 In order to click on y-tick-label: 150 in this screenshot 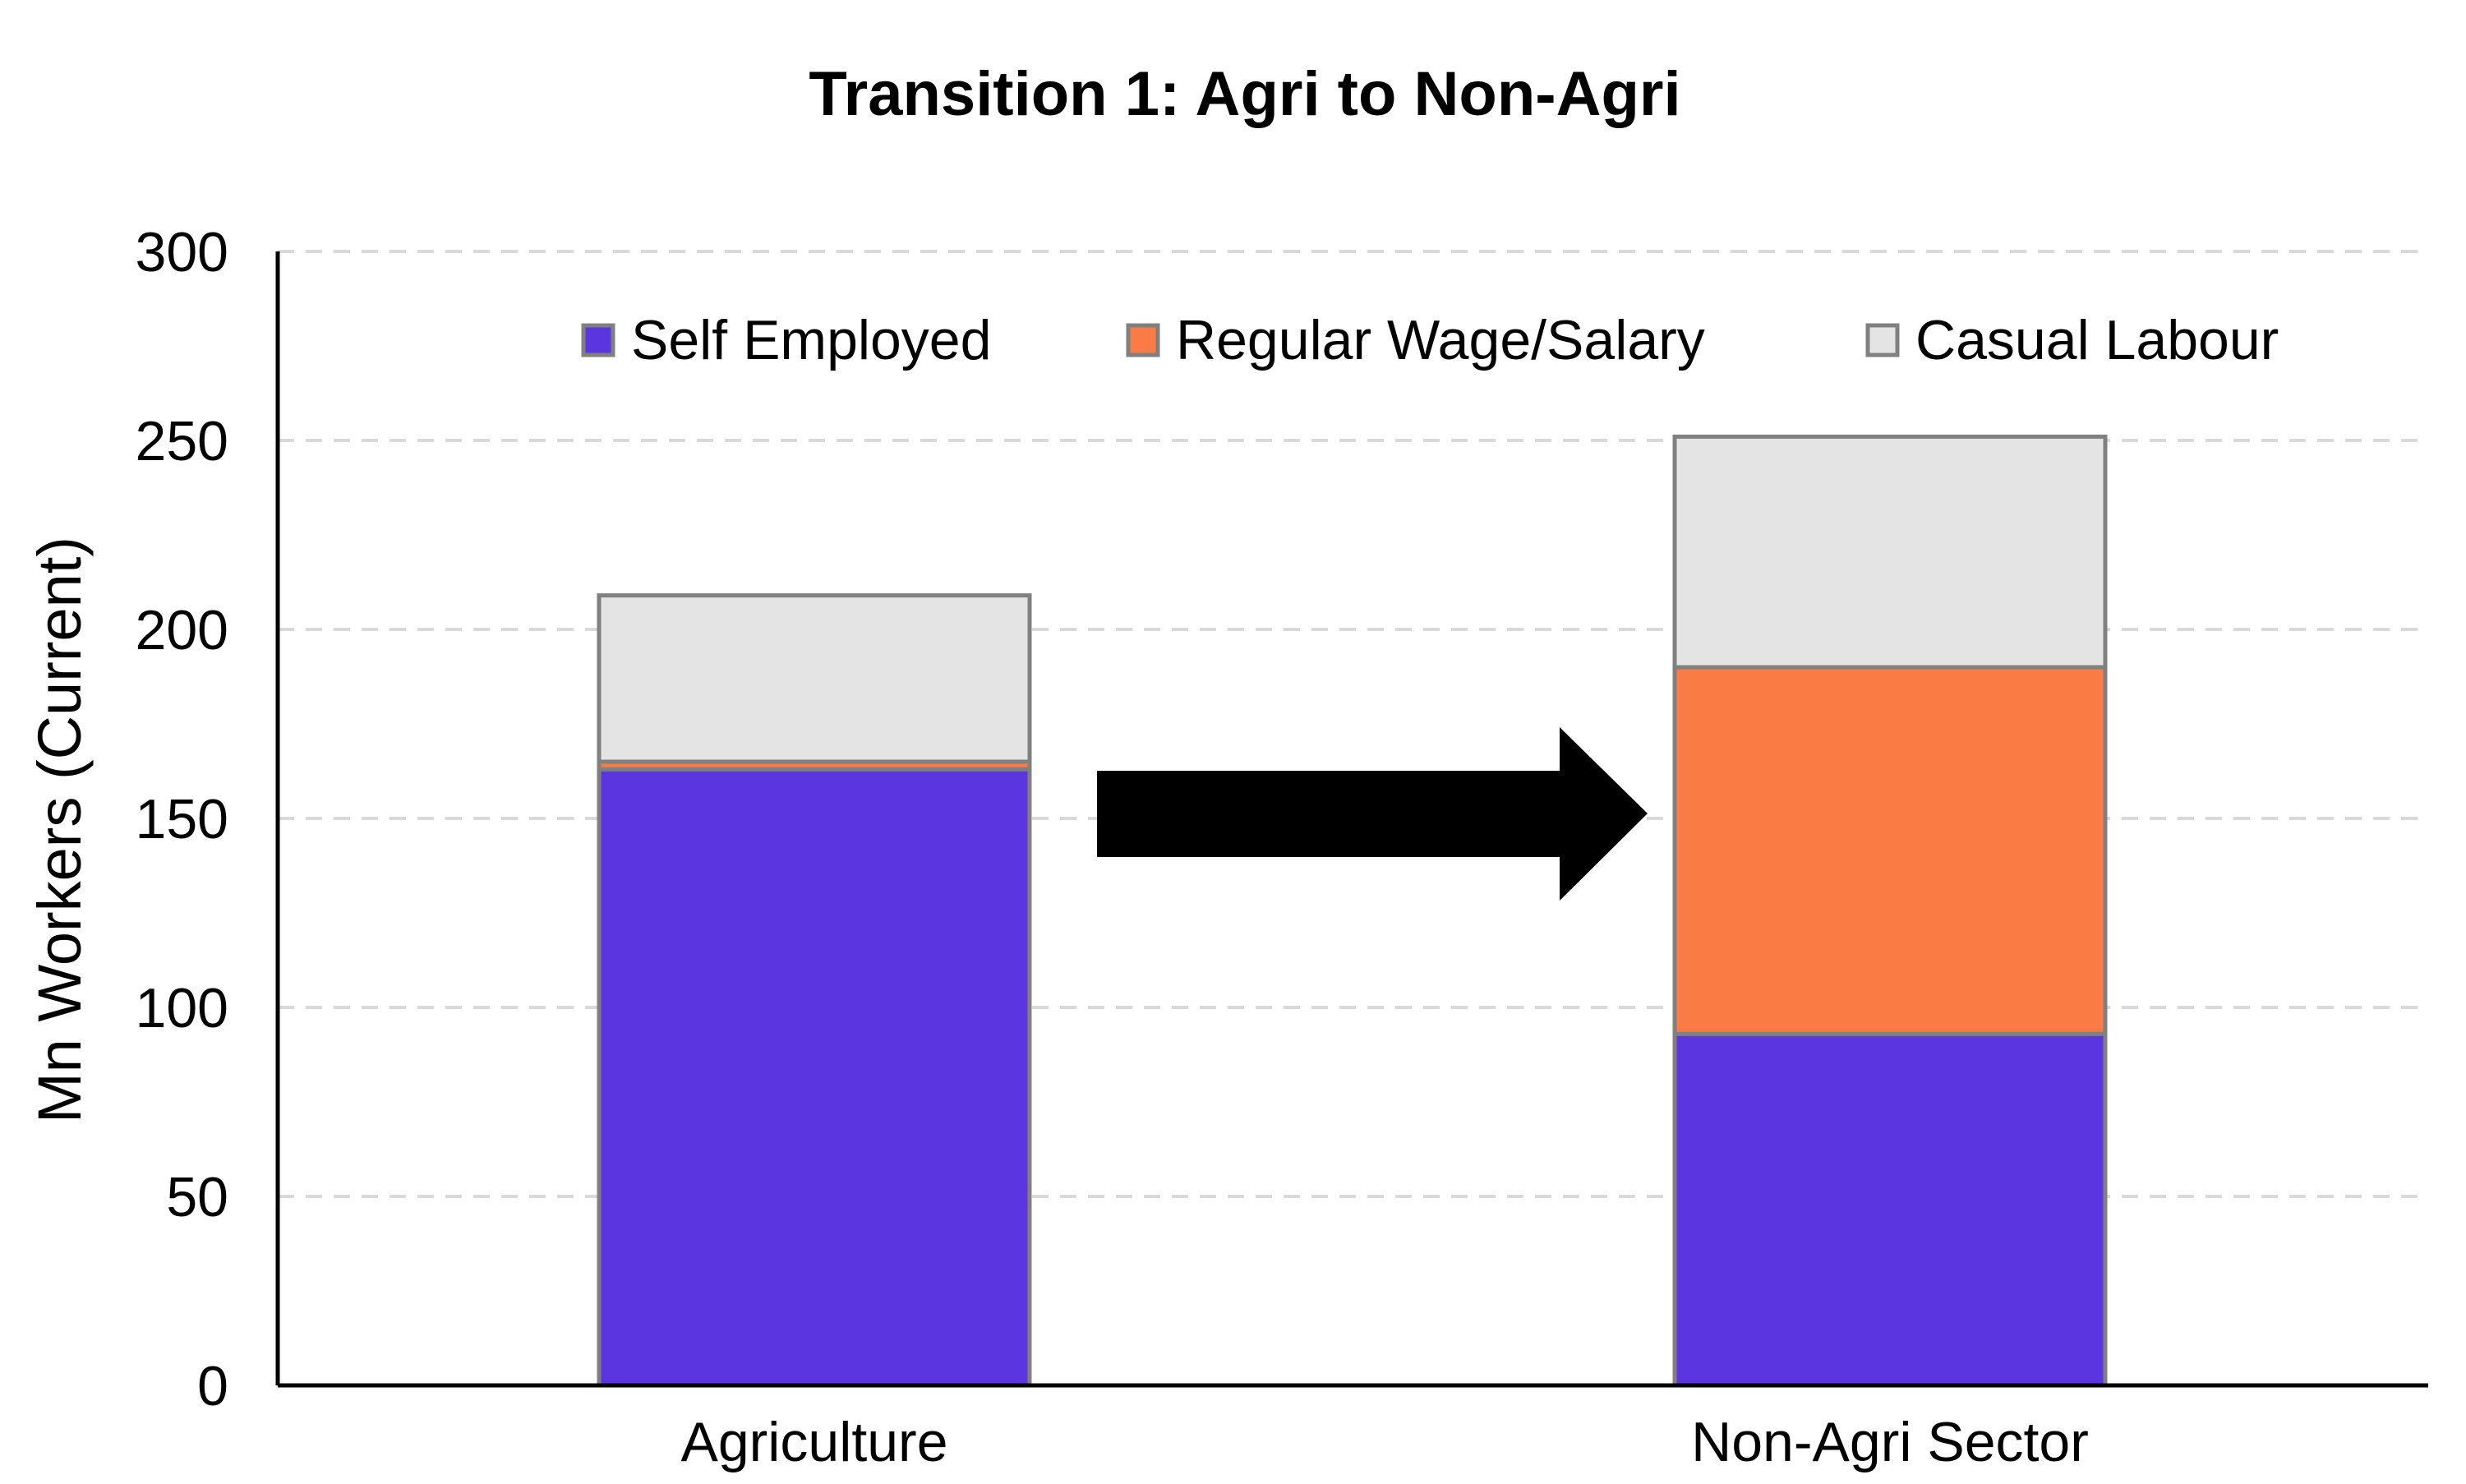, I will do `click(182, 819)`.